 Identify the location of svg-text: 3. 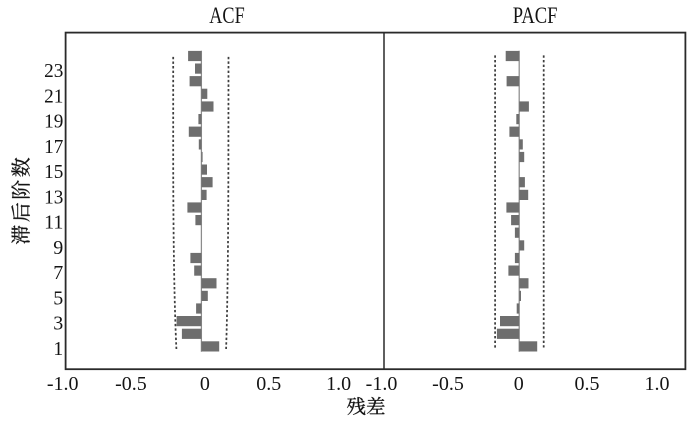
(58, 324).